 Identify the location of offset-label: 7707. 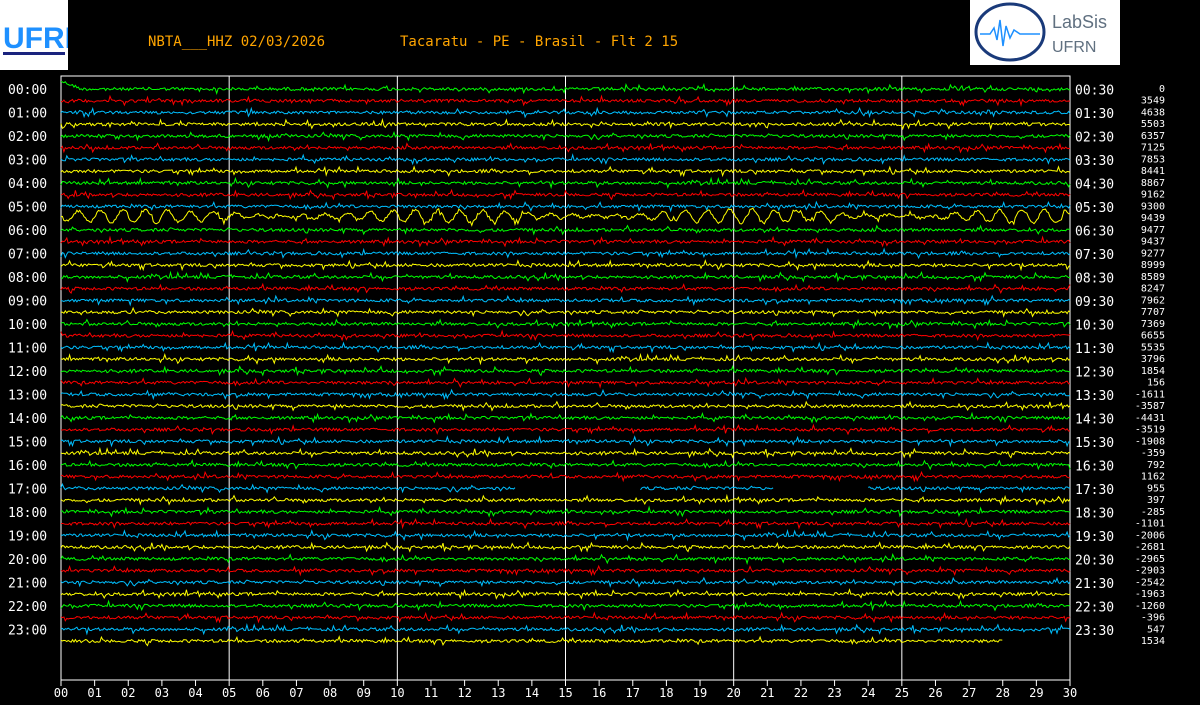
(1153, 312).